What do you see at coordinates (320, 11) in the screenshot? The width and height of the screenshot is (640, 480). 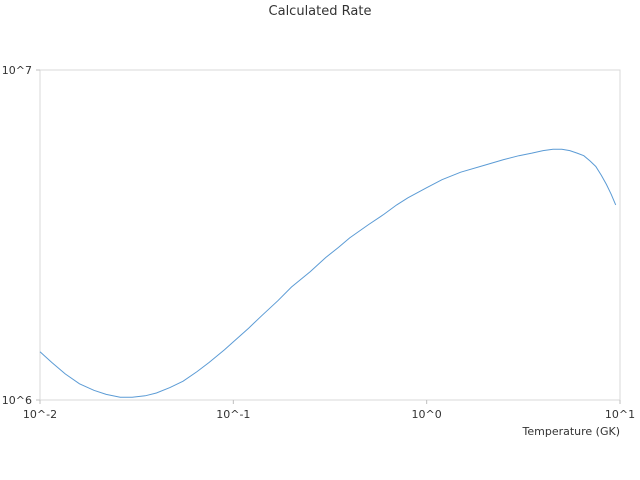 I see `chart-title: Calculated Rate` at bounding box center [320, 11].